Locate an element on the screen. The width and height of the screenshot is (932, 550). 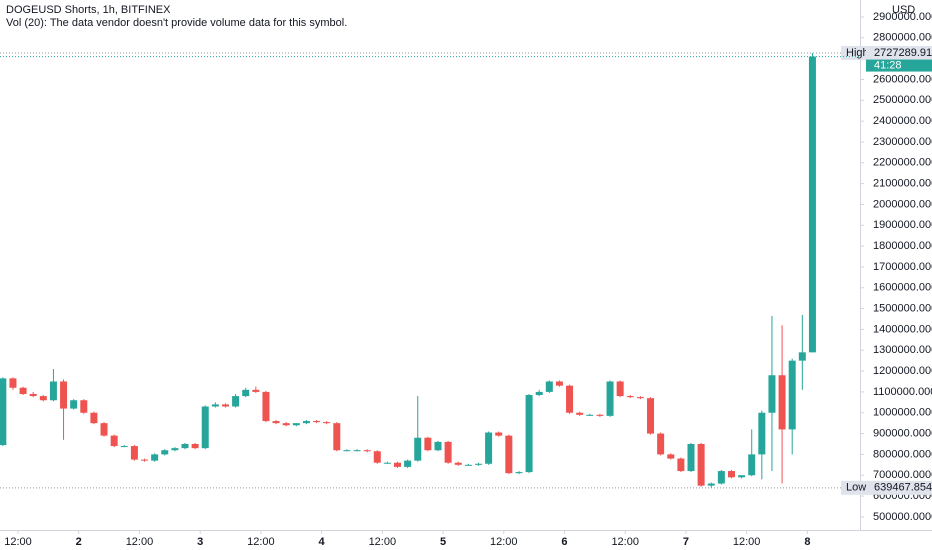
y-tick-label: 1300000.0000 is located at coordinates (902, 350).